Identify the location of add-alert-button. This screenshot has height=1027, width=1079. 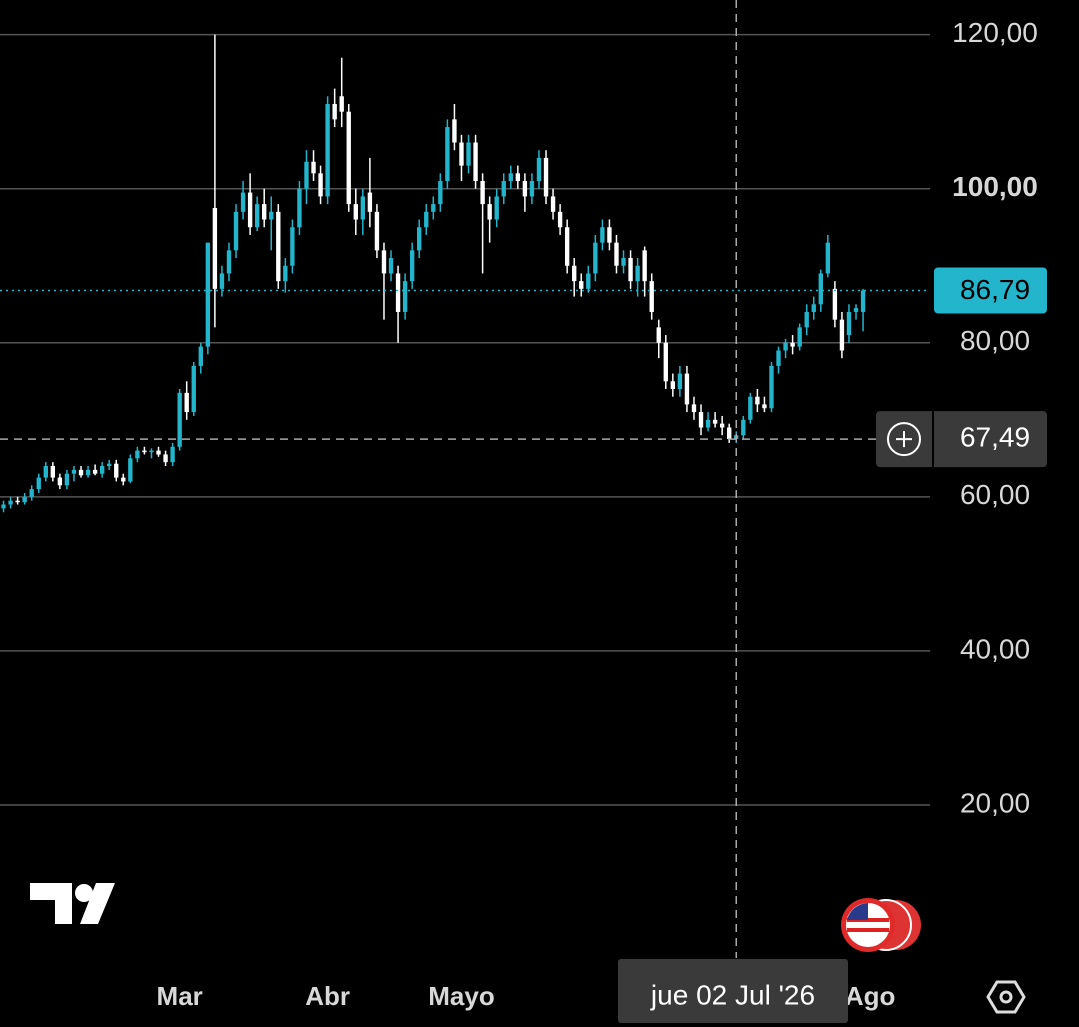
(904, 439).